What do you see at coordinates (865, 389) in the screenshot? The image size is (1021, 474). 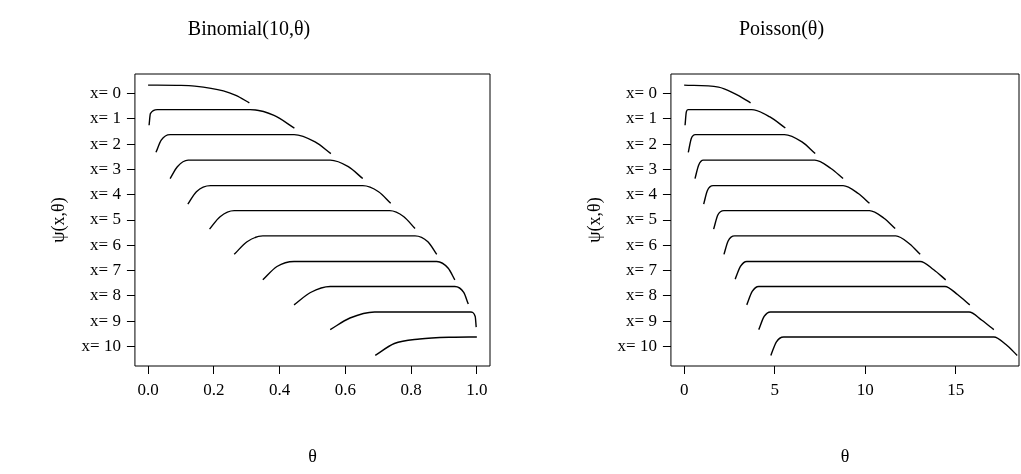 I see `x-tick-label: 10` at bounding box center [865, 389].